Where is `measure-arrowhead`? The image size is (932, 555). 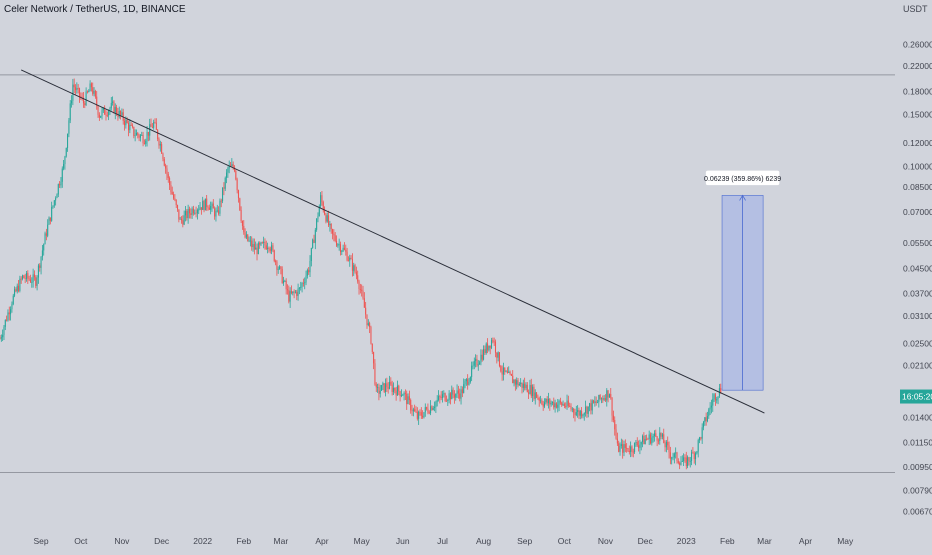
measure-arrowhead is located at coordinates (742, 197).